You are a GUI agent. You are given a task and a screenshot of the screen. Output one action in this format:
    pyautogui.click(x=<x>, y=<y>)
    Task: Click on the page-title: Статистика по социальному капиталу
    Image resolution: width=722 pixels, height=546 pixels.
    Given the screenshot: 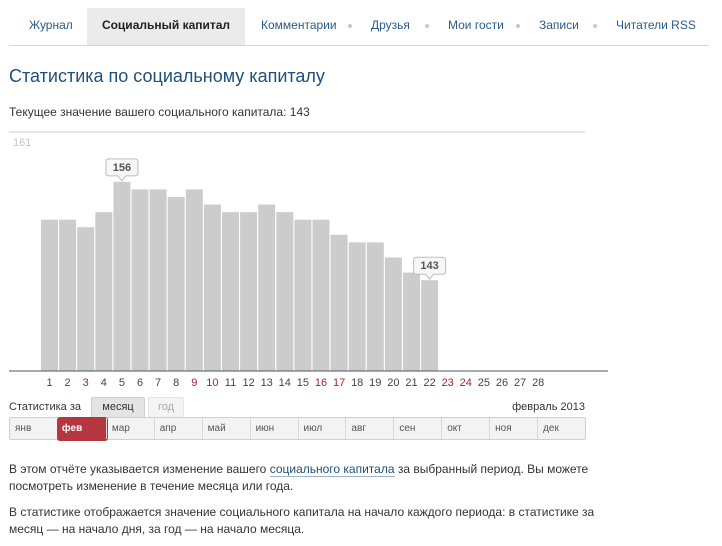 What is the action you would take?
    pyautogui.click(x=167, y=76)
    